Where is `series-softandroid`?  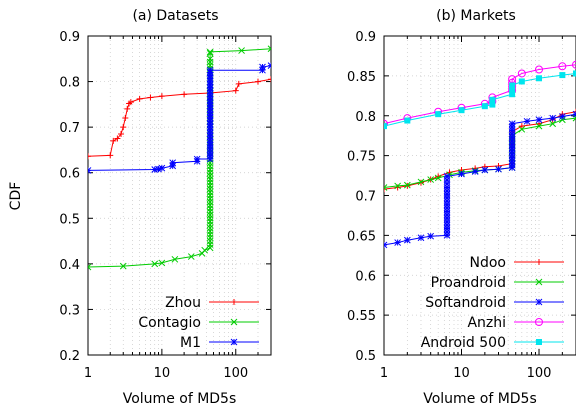 series-softandroid is located at coordinates (480, 179).